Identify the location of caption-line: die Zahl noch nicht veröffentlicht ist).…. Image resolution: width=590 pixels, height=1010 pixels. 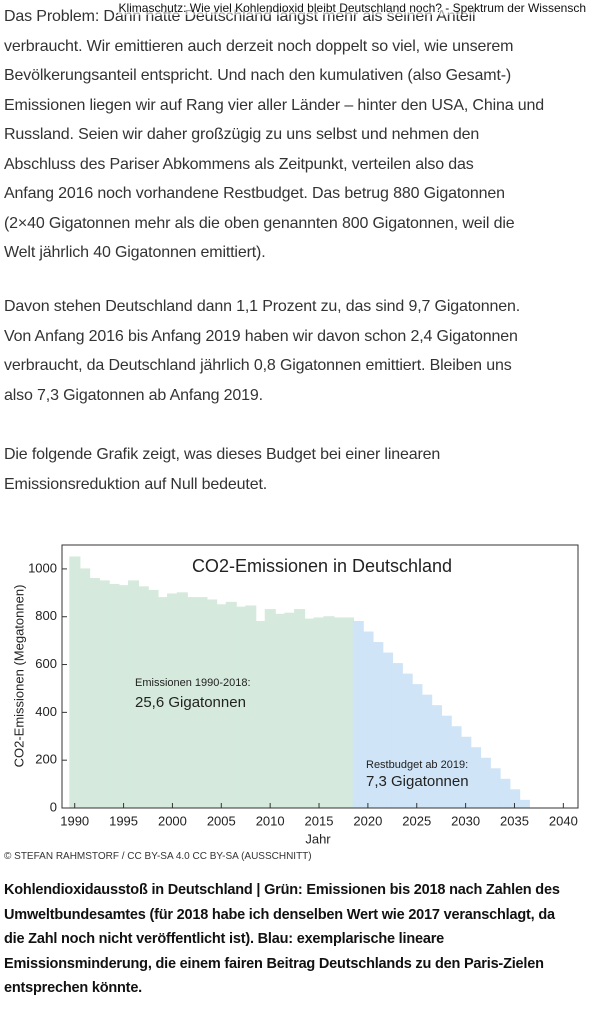
(224, 939).